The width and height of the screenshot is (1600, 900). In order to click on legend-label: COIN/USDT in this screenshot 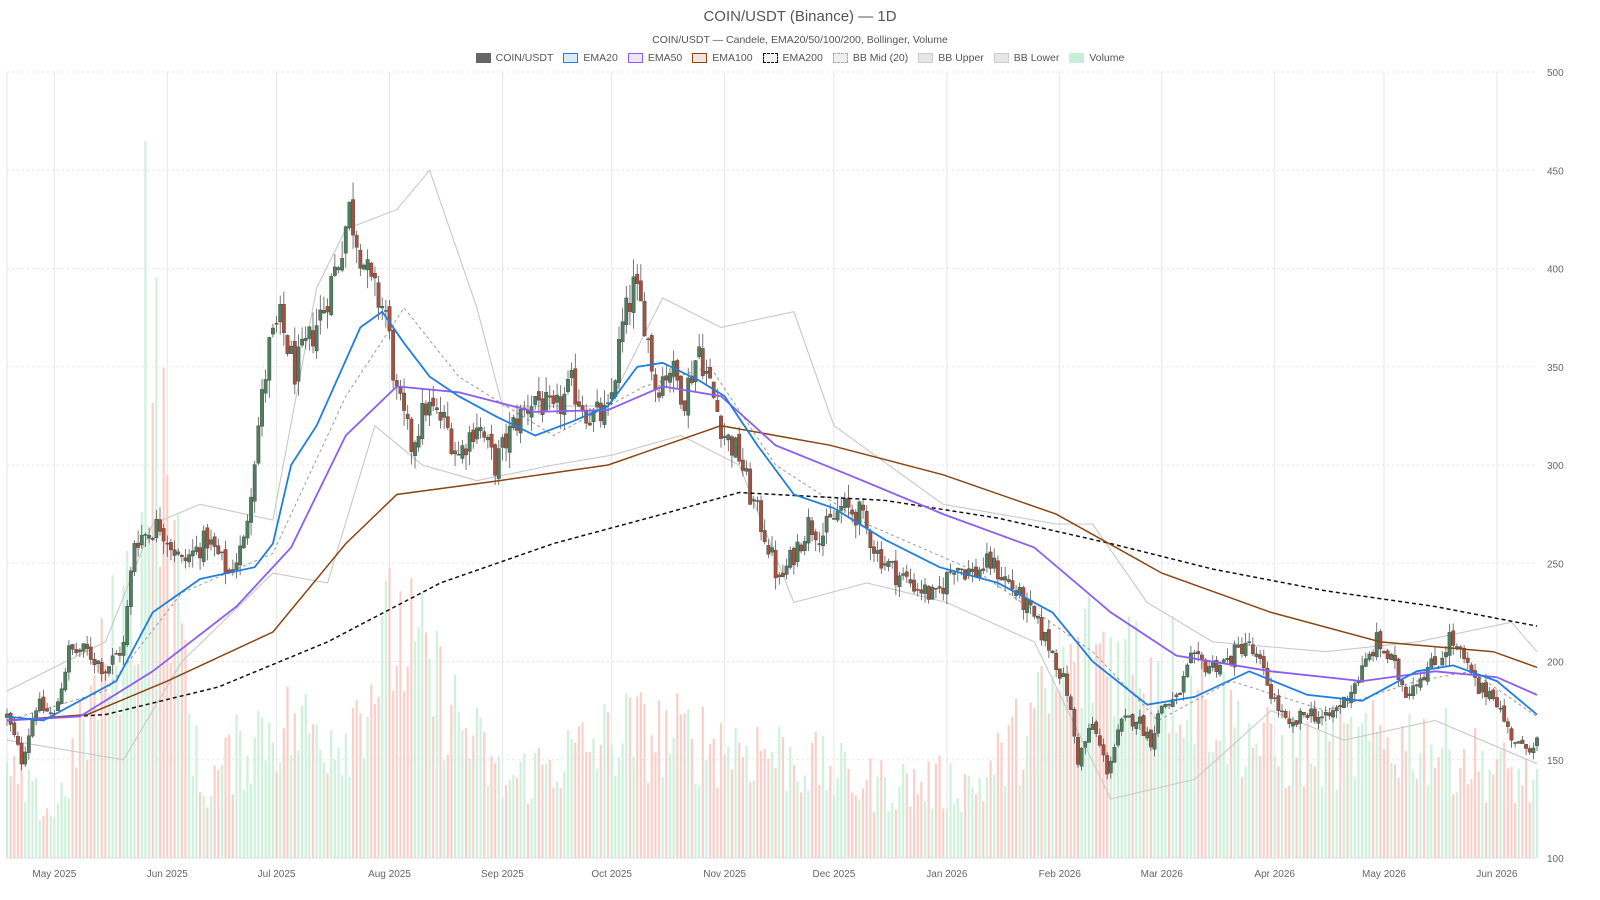, I will do `click(524, 58)`.